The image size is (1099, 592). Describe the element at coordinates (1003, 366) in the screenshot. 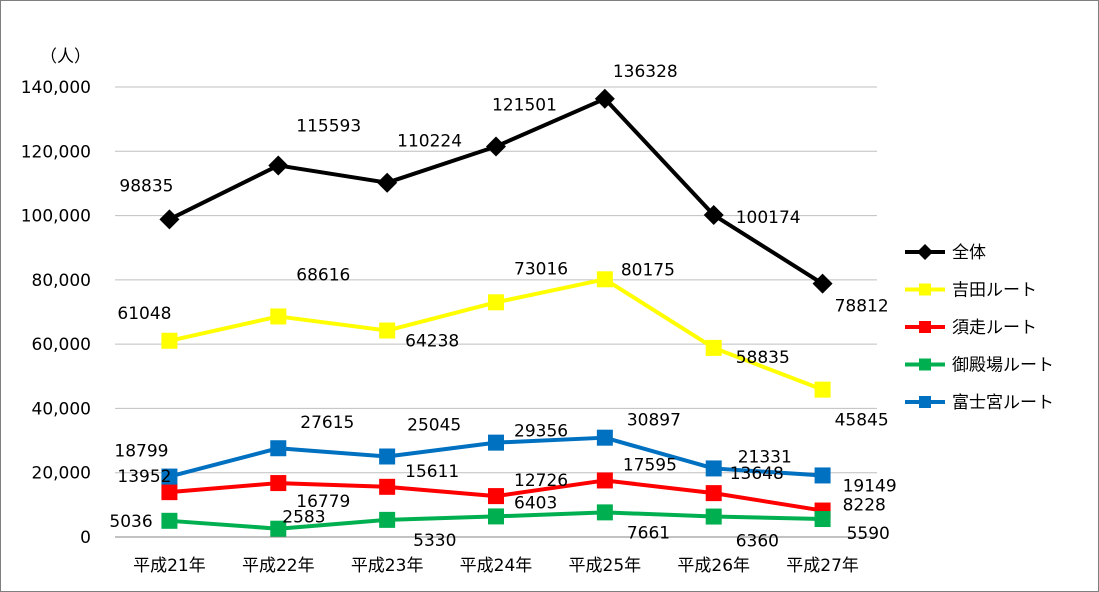

I see `legend-label: 御殿場ルート` at that location.